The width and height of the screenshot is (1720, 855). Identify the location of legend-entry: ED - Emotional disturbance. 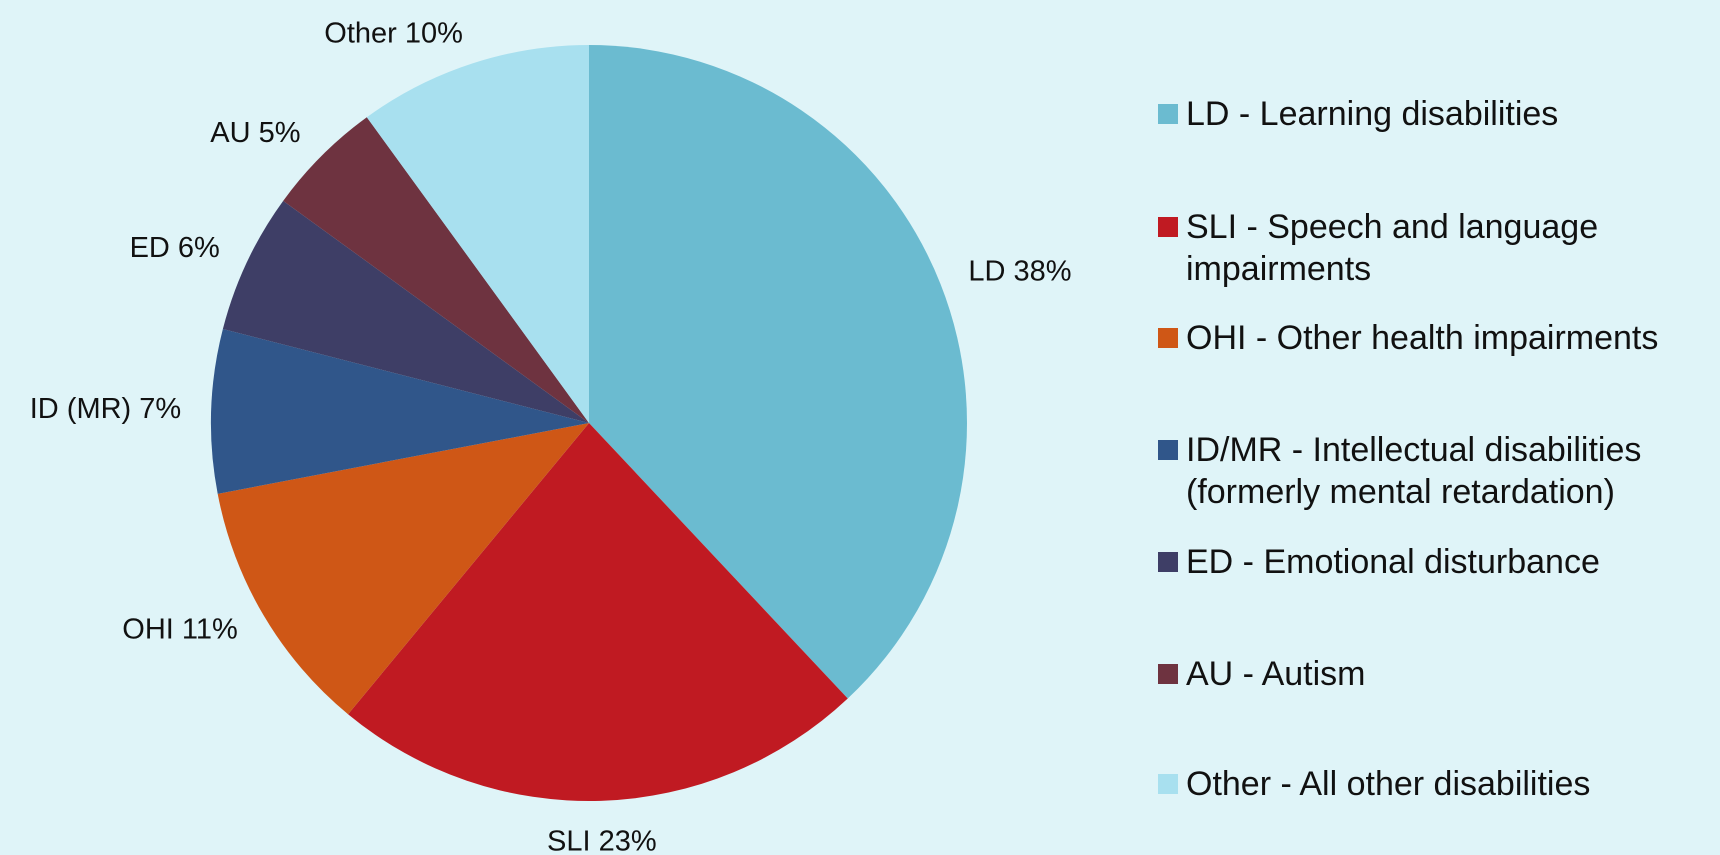
(1438, 562).